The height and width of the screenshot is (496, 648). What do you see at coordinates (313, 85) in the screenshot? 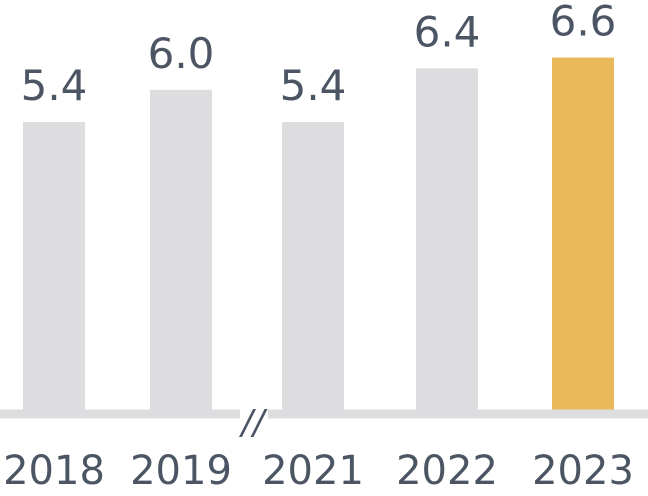
I see `value-label-2021: 5.4` at bounding box center [313, 85].